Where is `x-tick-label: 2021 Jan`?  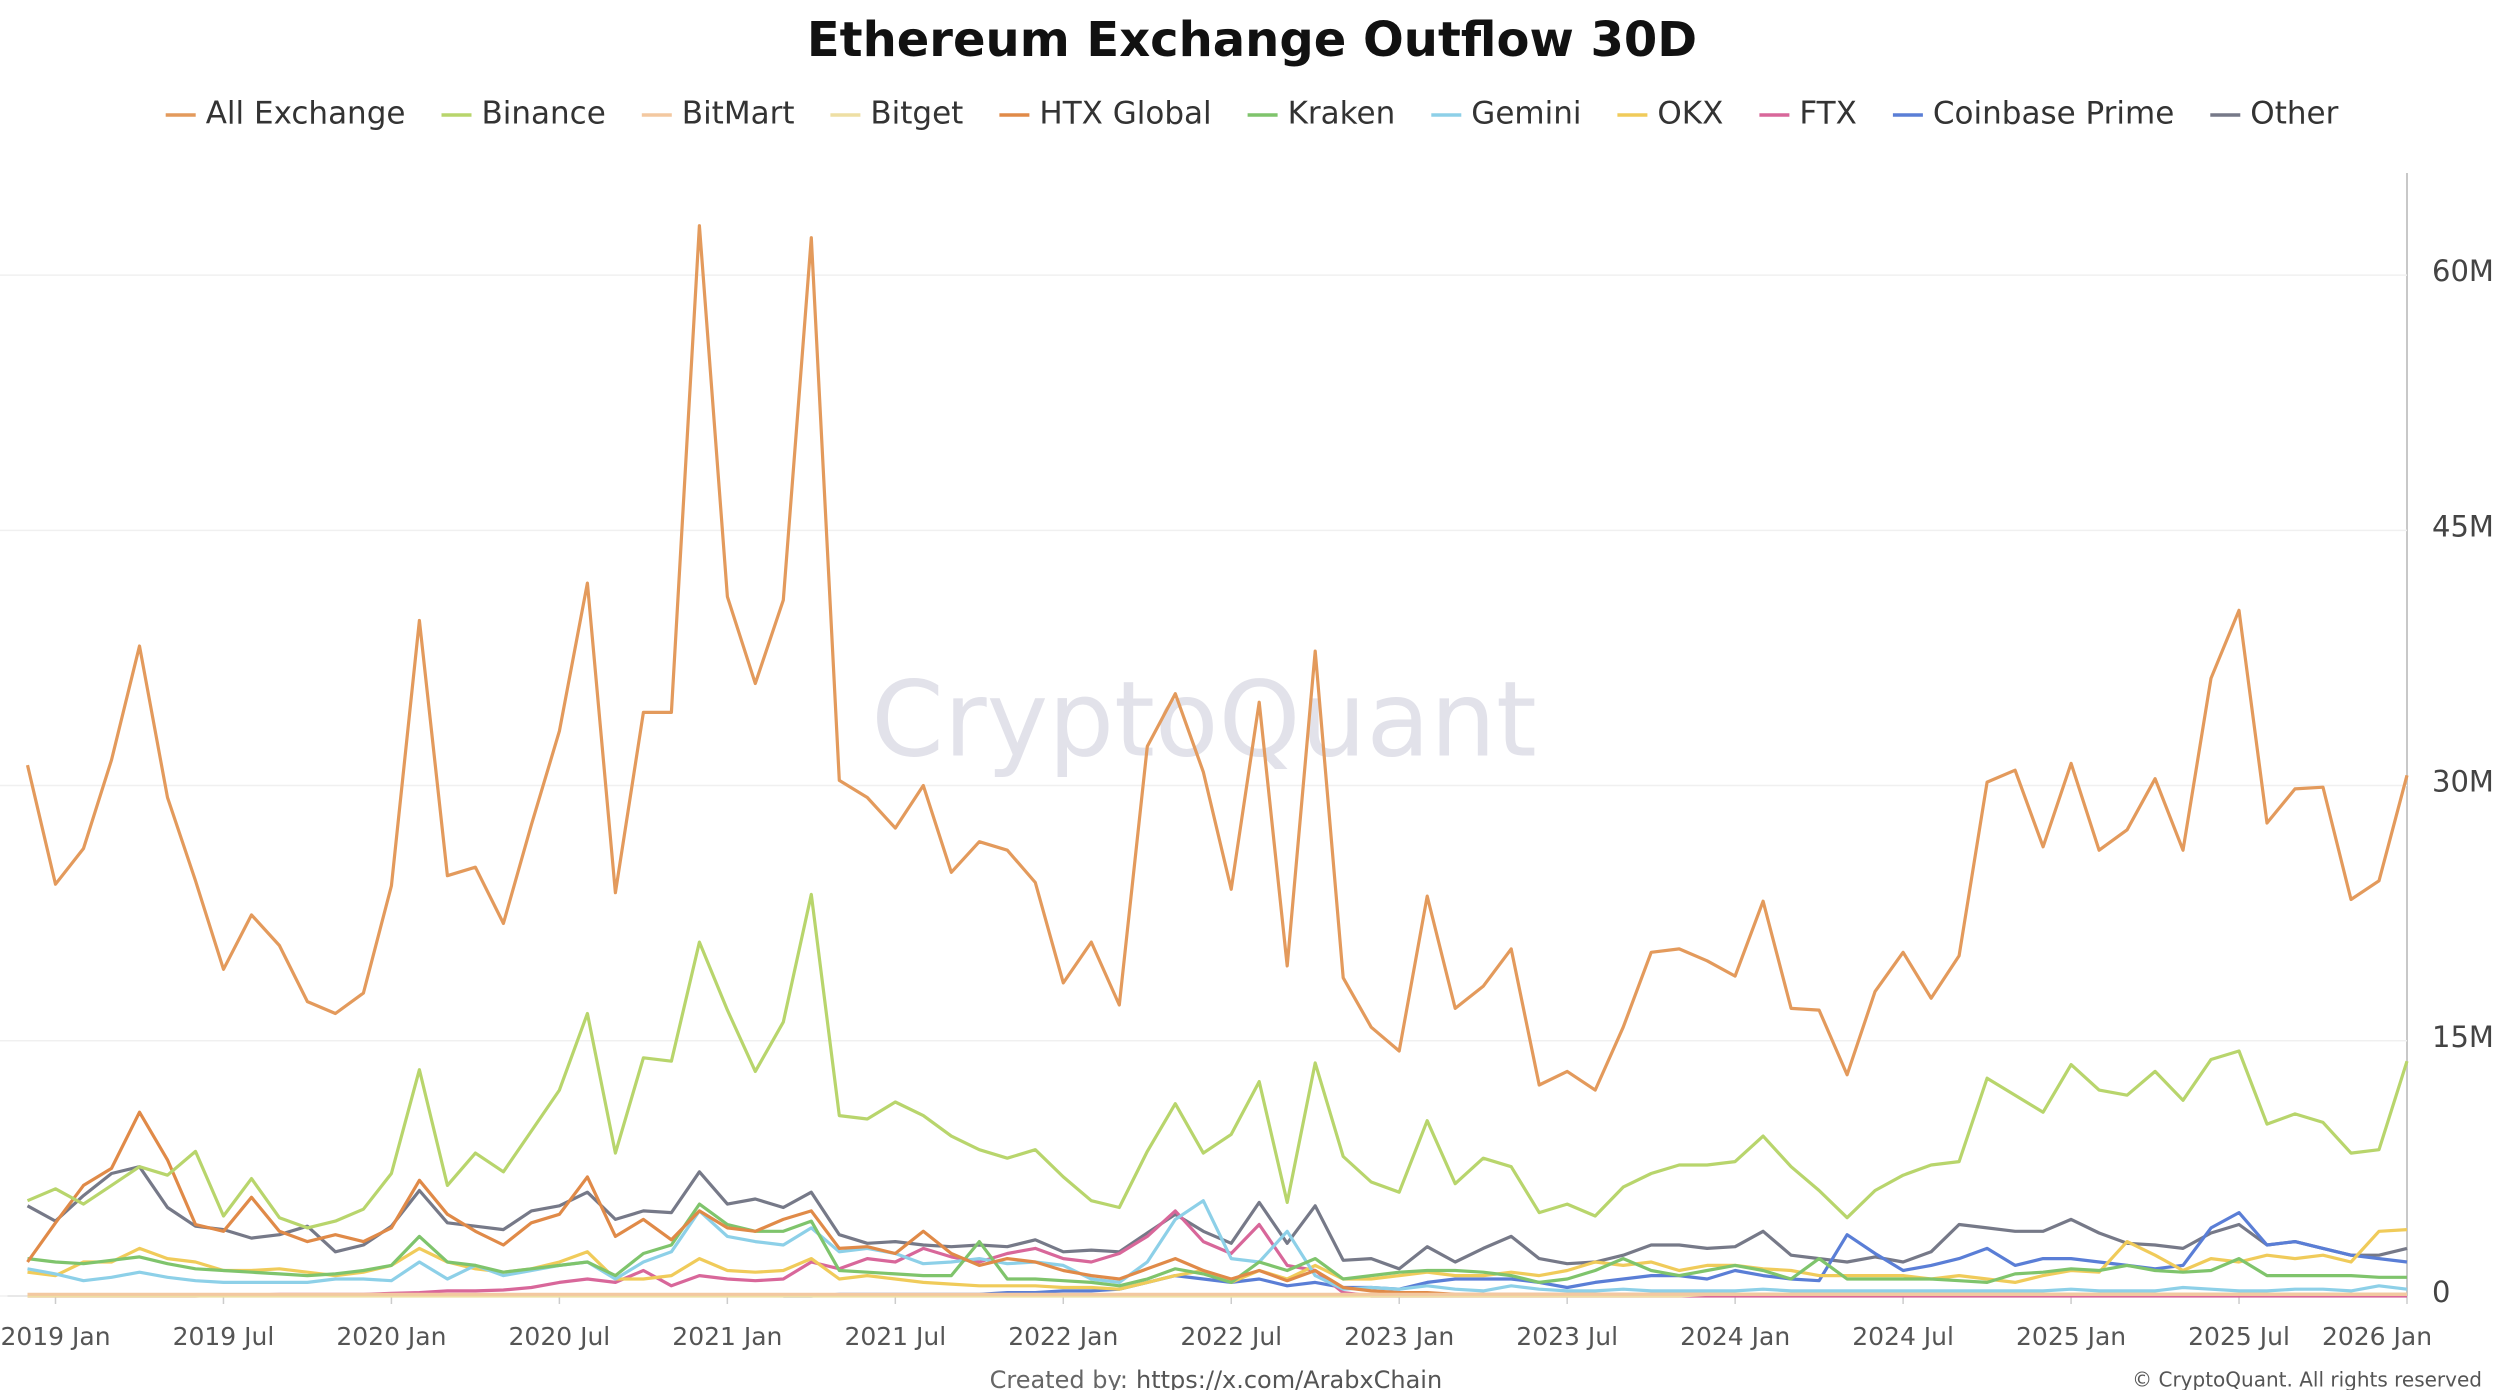
x-tick-label: 2021 Jan is located at coordinates (727, 1336).